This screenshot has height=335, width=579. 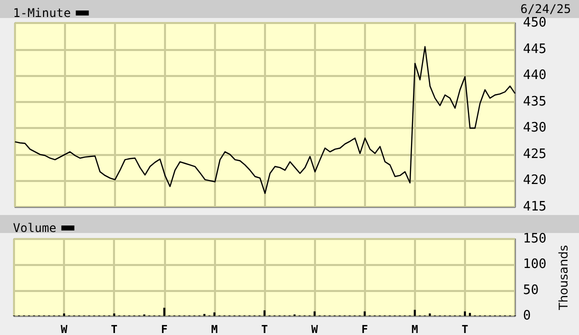 I want to click on y-tick-label: 150, so click(x=534, y=239).